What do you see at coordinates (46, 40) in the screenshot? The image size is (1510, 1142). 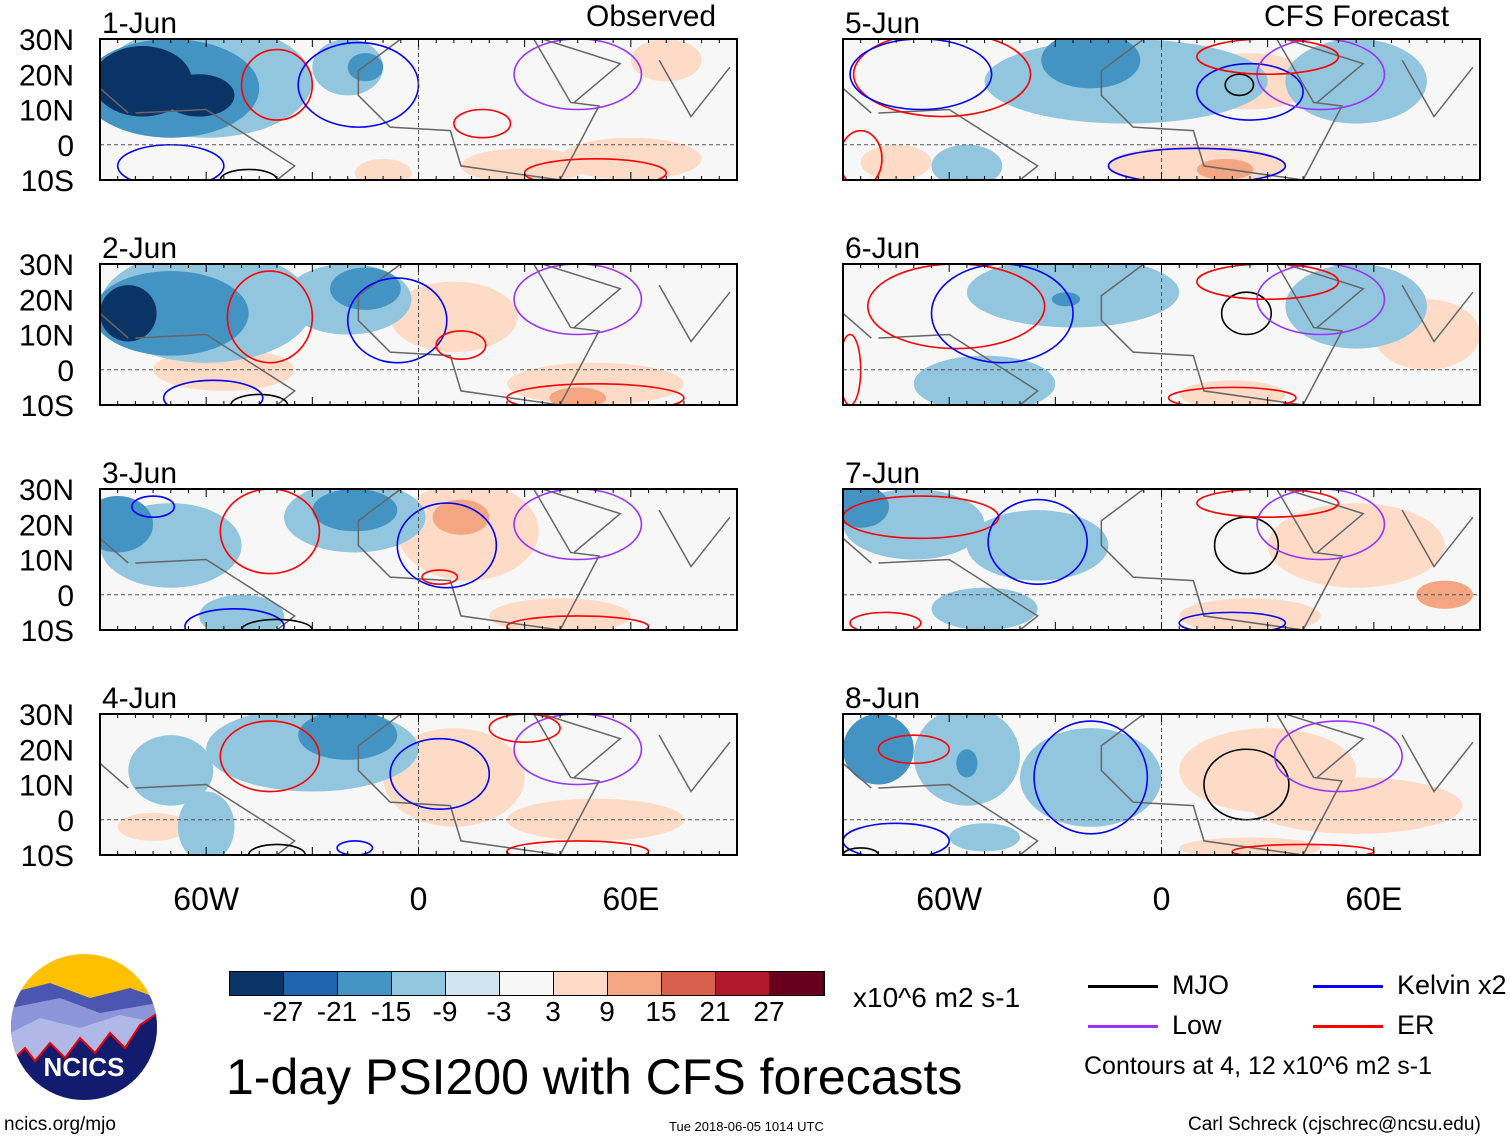 I see `lat-tick-label: 30N` at bounding box center [46, 40].